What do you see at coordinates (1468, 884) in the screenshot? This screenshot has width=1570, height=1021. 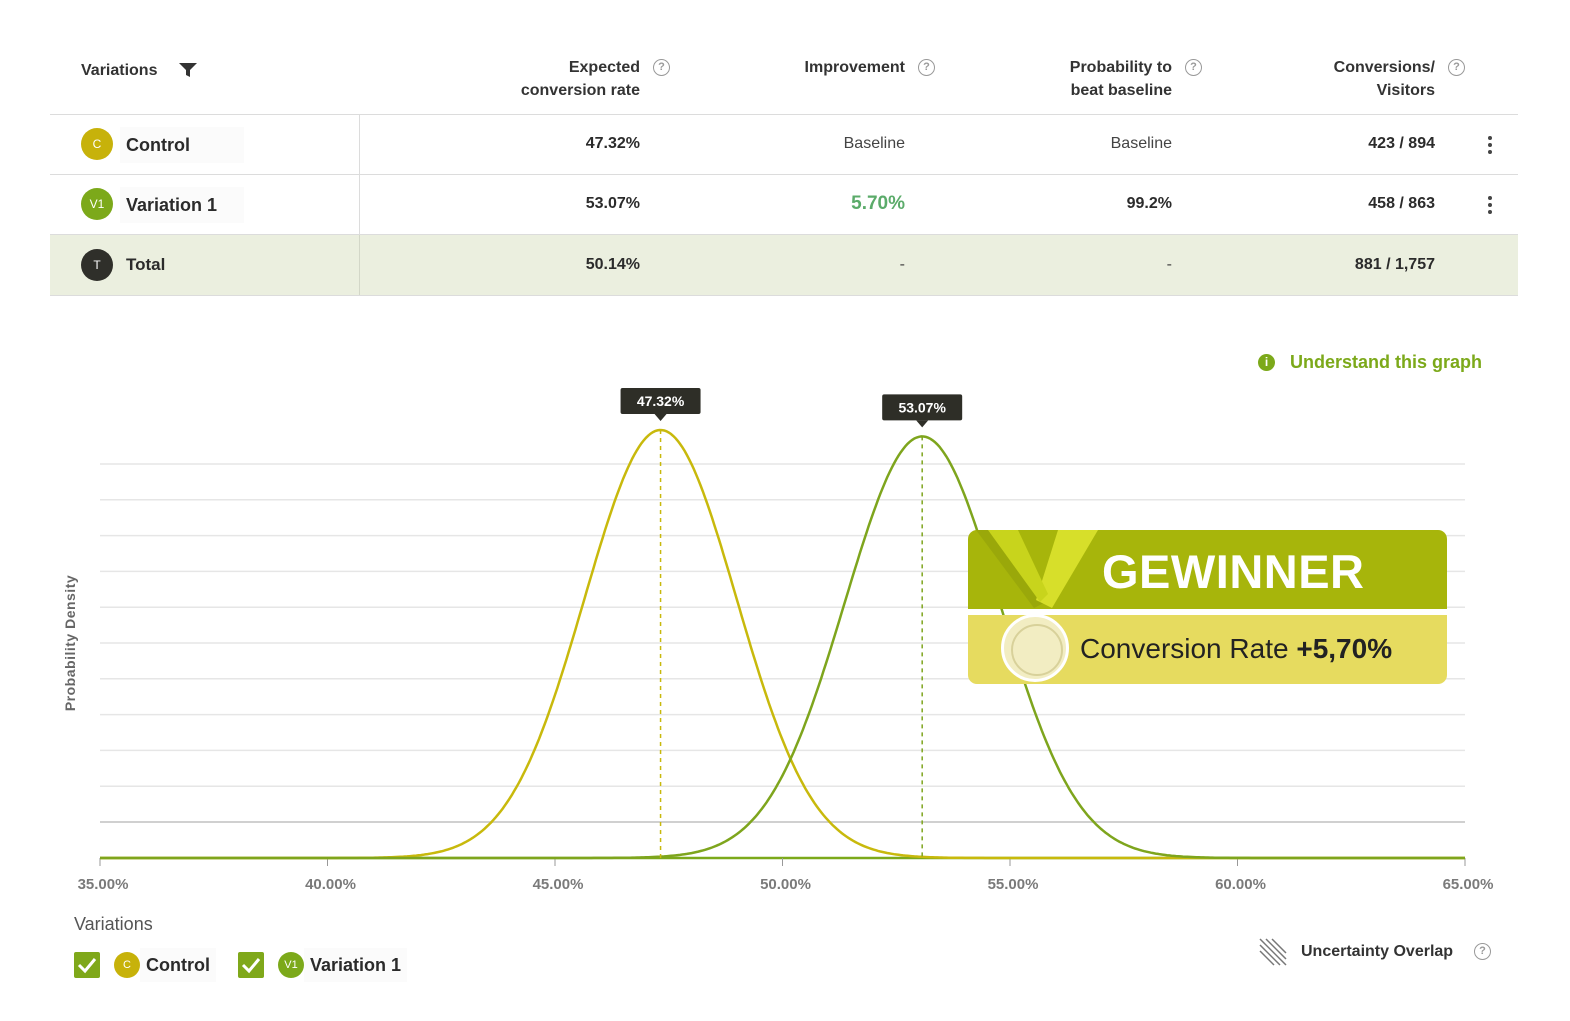 I see `x-tick-label: 65.00%` at bounding box center [1468, 884].